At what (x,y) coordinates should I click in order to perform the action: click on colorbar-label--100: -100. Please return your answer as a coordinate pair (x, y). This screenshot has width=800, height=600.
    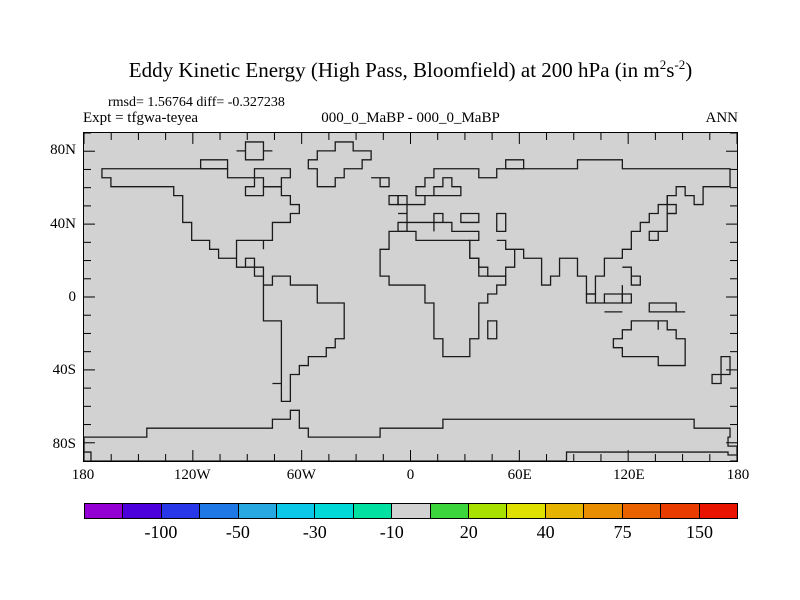
    Looking at the image, I should click on (161, 532).